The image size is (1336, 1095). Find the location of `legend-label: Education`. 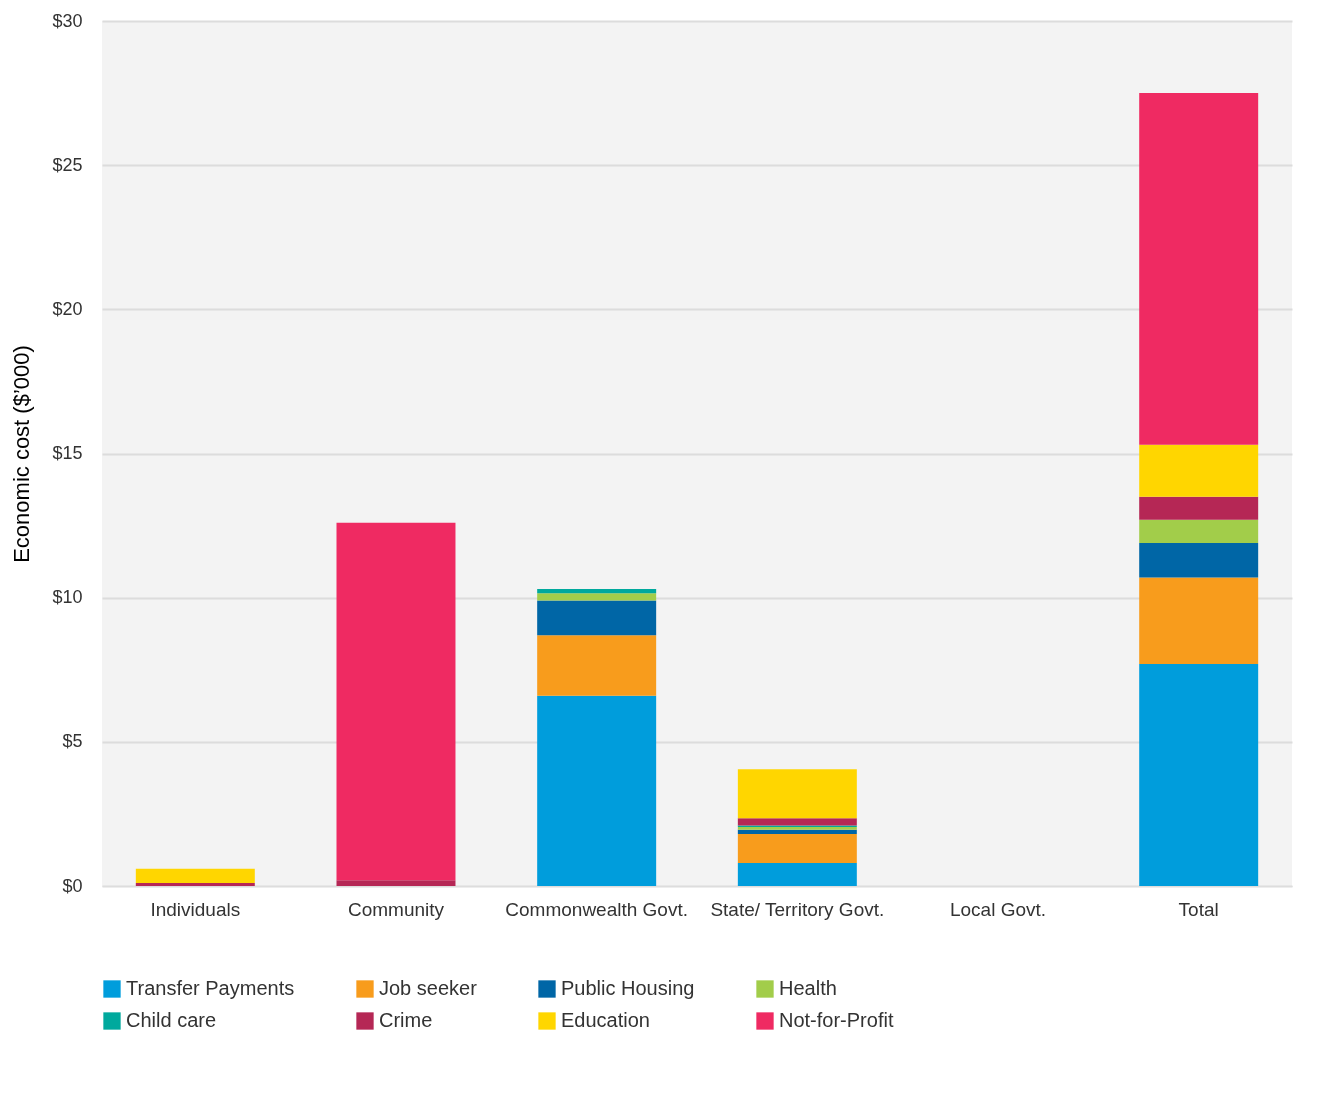

legend-label: Education is located at coordinates (605, 1020).